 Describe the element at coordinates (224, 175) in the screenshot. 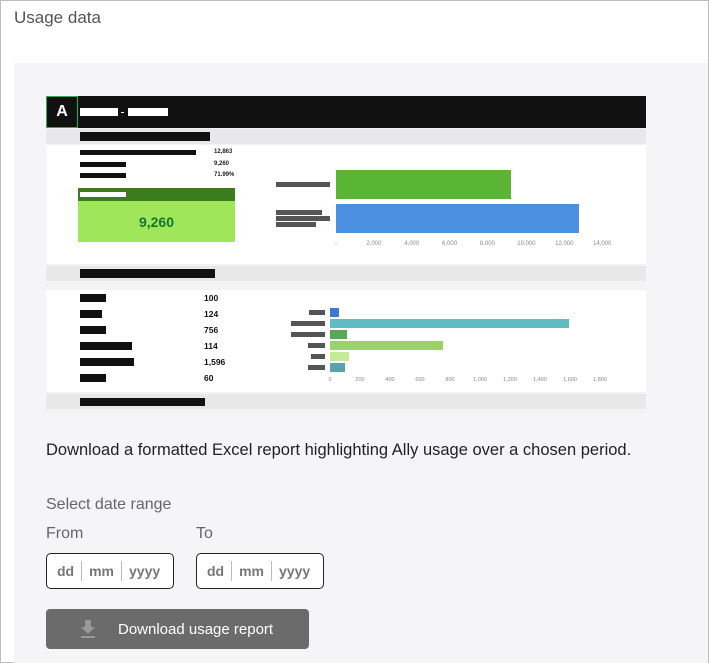

I see `summary-value: 71.99%` at that location.